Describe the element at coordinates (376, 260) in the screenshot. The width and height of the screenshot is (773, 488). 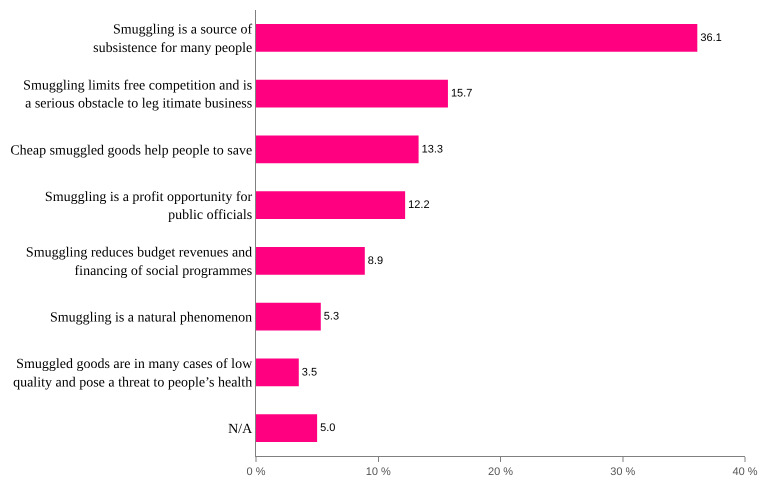
I see `data-label: 8.9` at that location.